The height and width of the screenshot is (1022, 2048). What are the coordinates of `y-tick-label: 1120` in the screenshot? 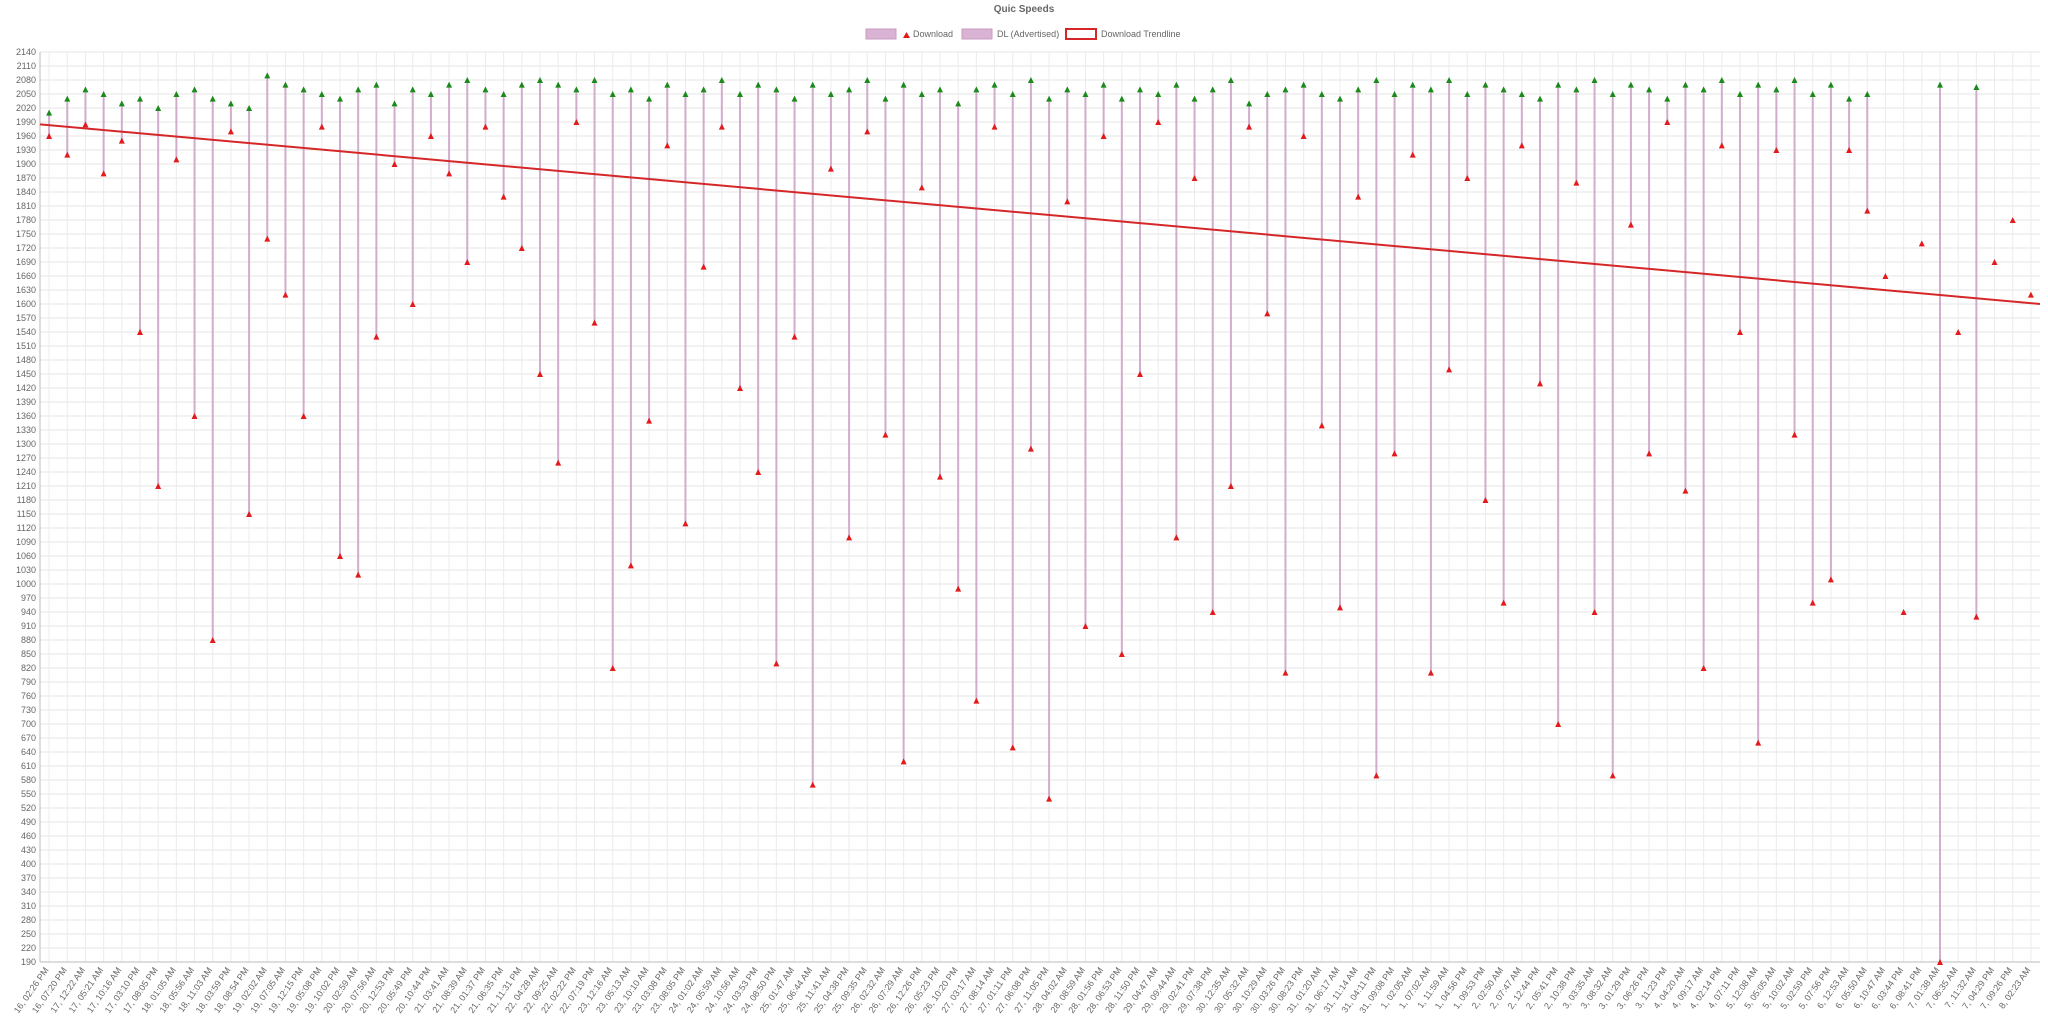 It's located at (26, 528).